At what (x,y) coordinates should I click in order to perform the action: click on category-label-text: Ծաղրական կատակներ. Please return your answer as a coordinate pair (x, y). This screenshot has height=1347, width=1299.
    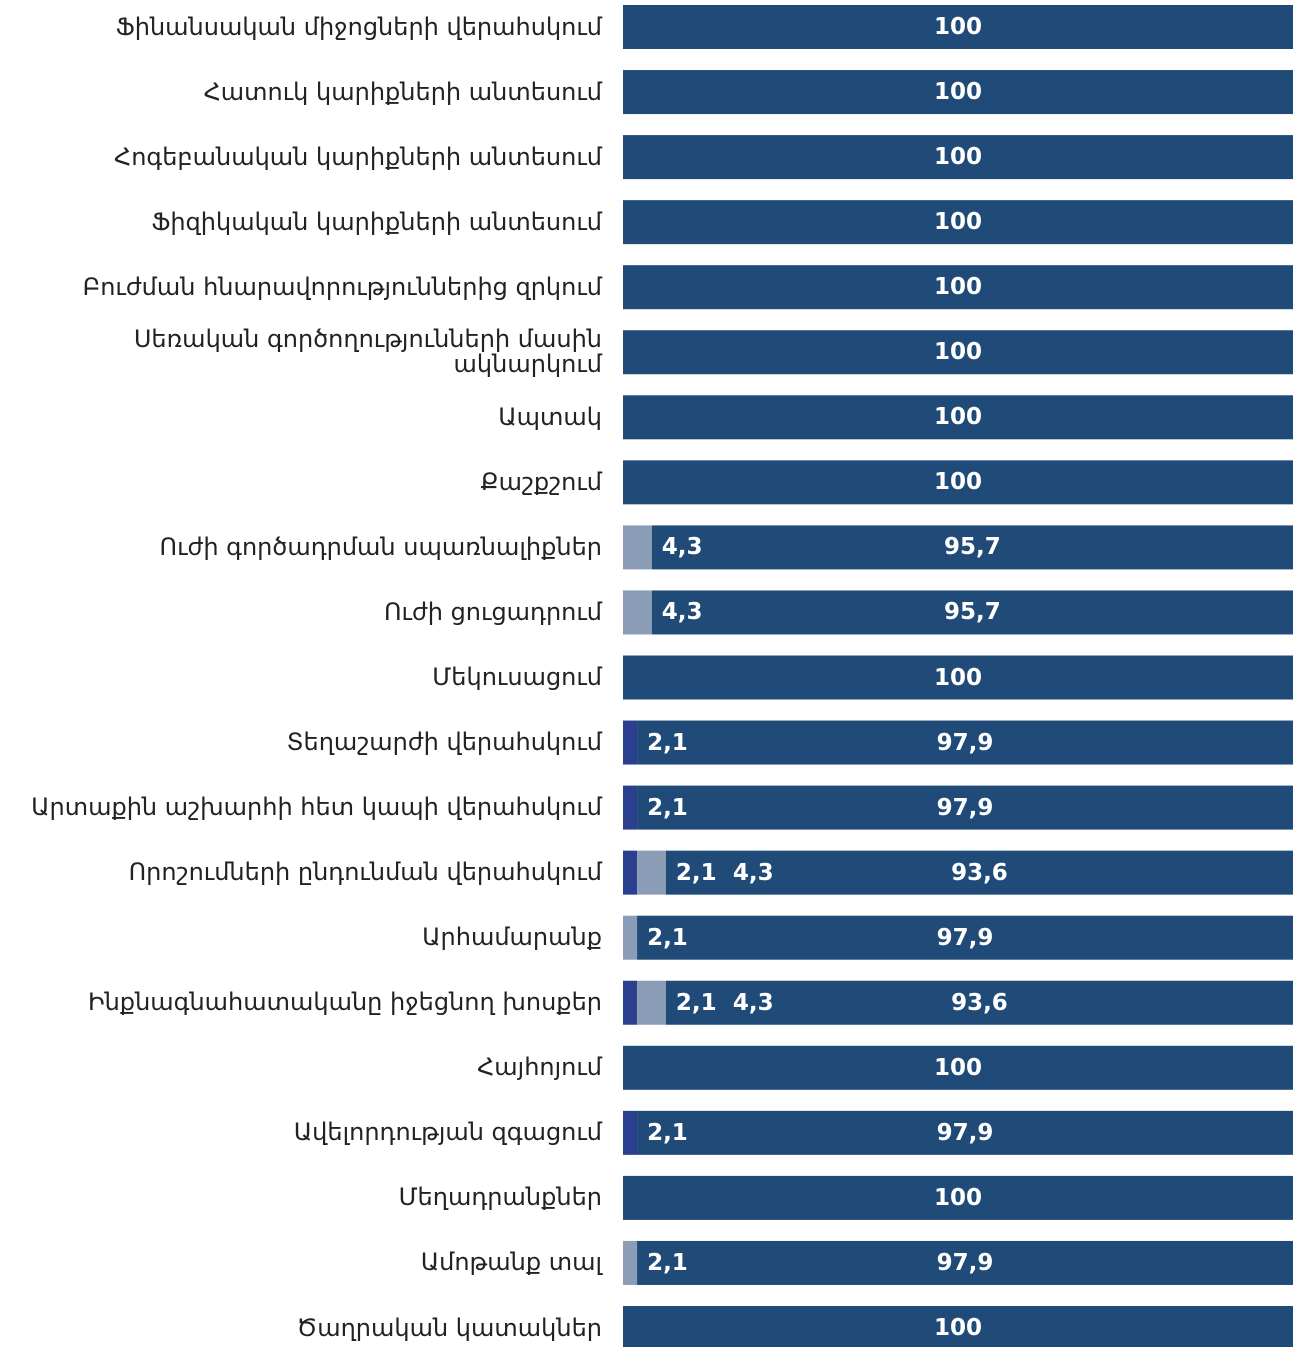
    Looking at the image, I should click on (449, 1327).